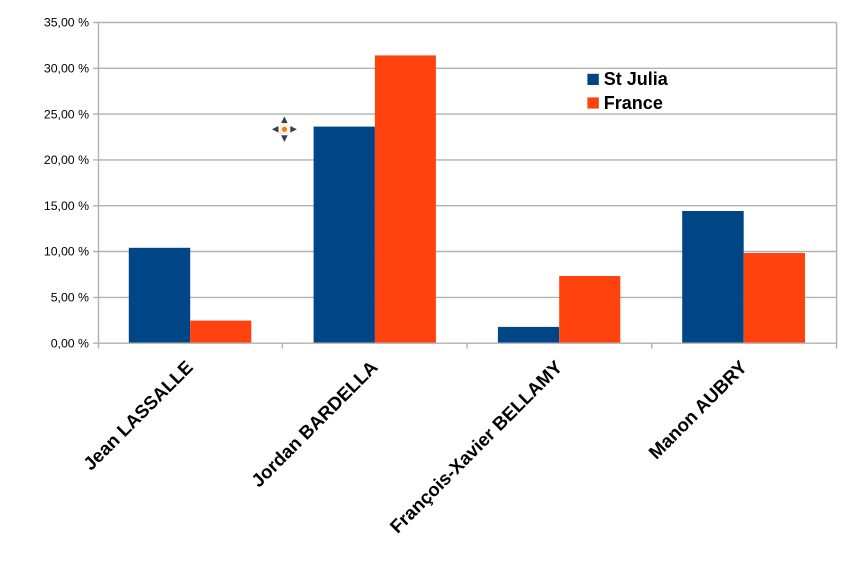  What do you see at coordinates (66, 160) in the screenshot?
I see `svg-text: 20,00 %` at bounding box center [66, 160].